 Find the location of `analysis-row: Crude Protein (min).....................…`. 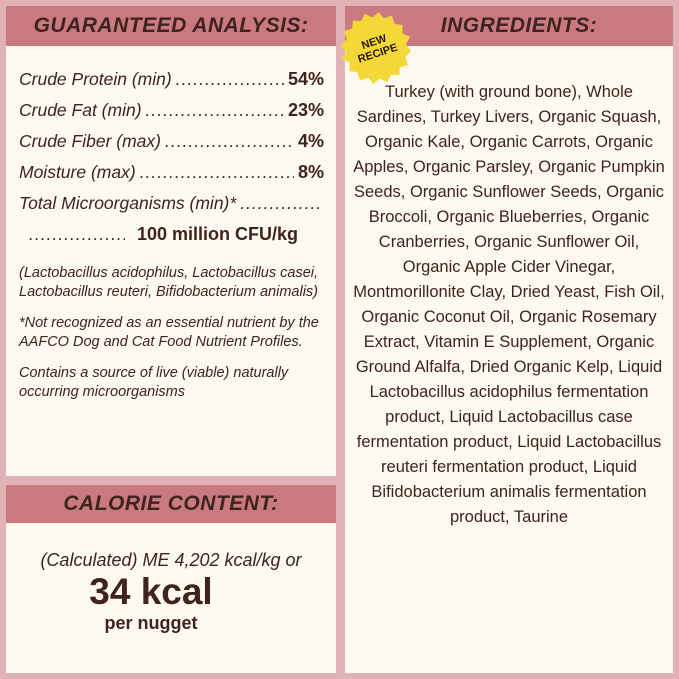

analysis-row: Crude Protein (min).....................… is located at coordinates (171, 79).